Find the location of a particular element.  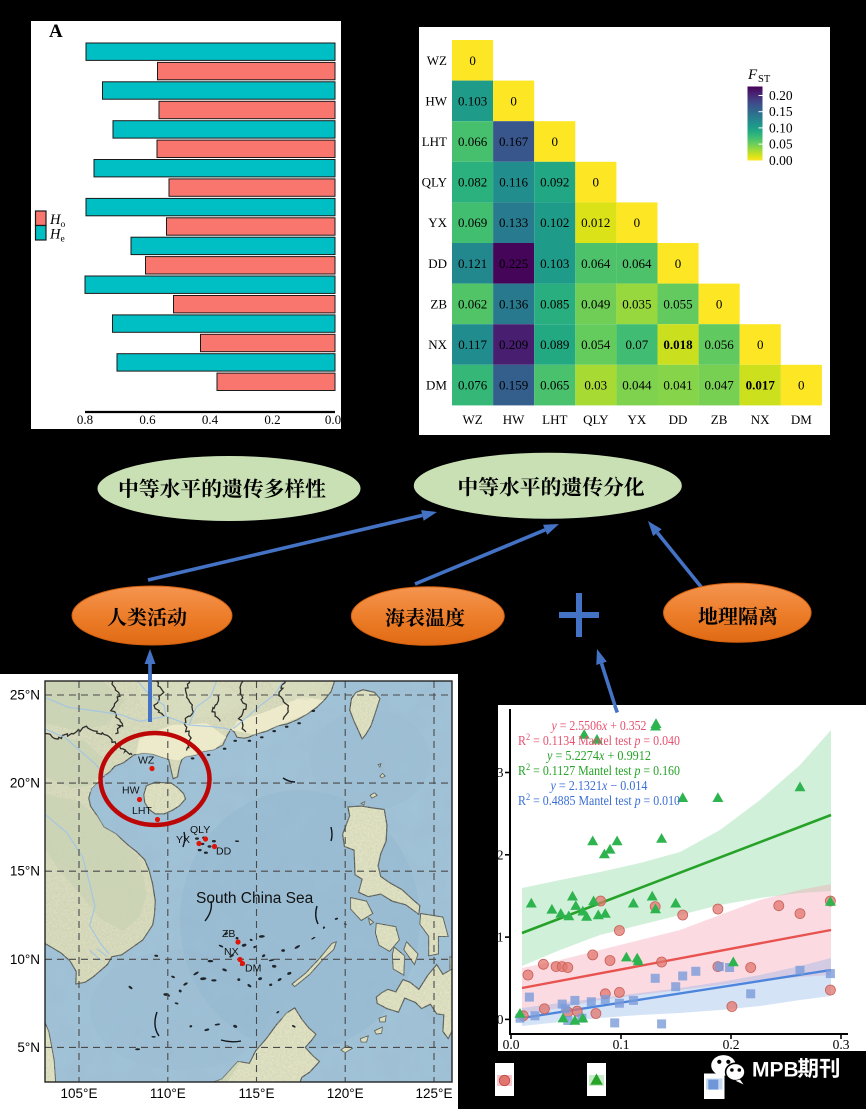

svg-text: 0.209 is located at coordinates (513, 344).